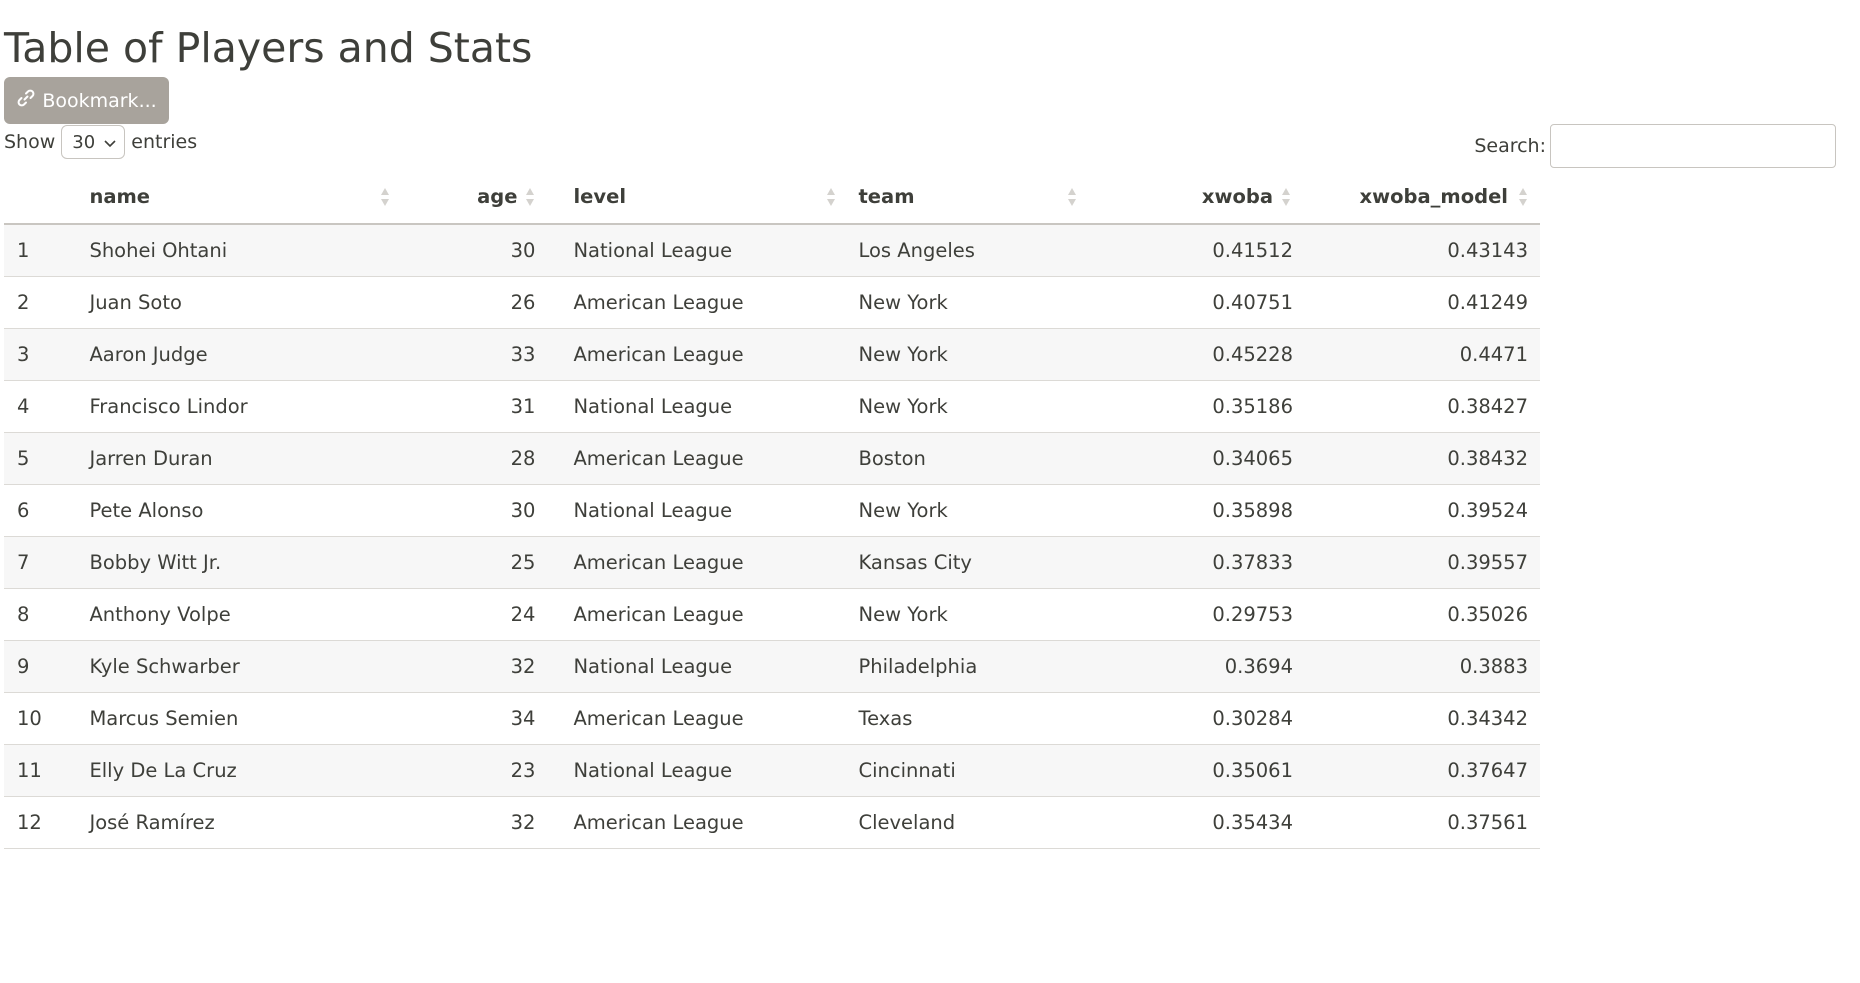 The width and height of the screenshot is (1860, 983). I want to click on chevron-down-icon, so click(110, 142).